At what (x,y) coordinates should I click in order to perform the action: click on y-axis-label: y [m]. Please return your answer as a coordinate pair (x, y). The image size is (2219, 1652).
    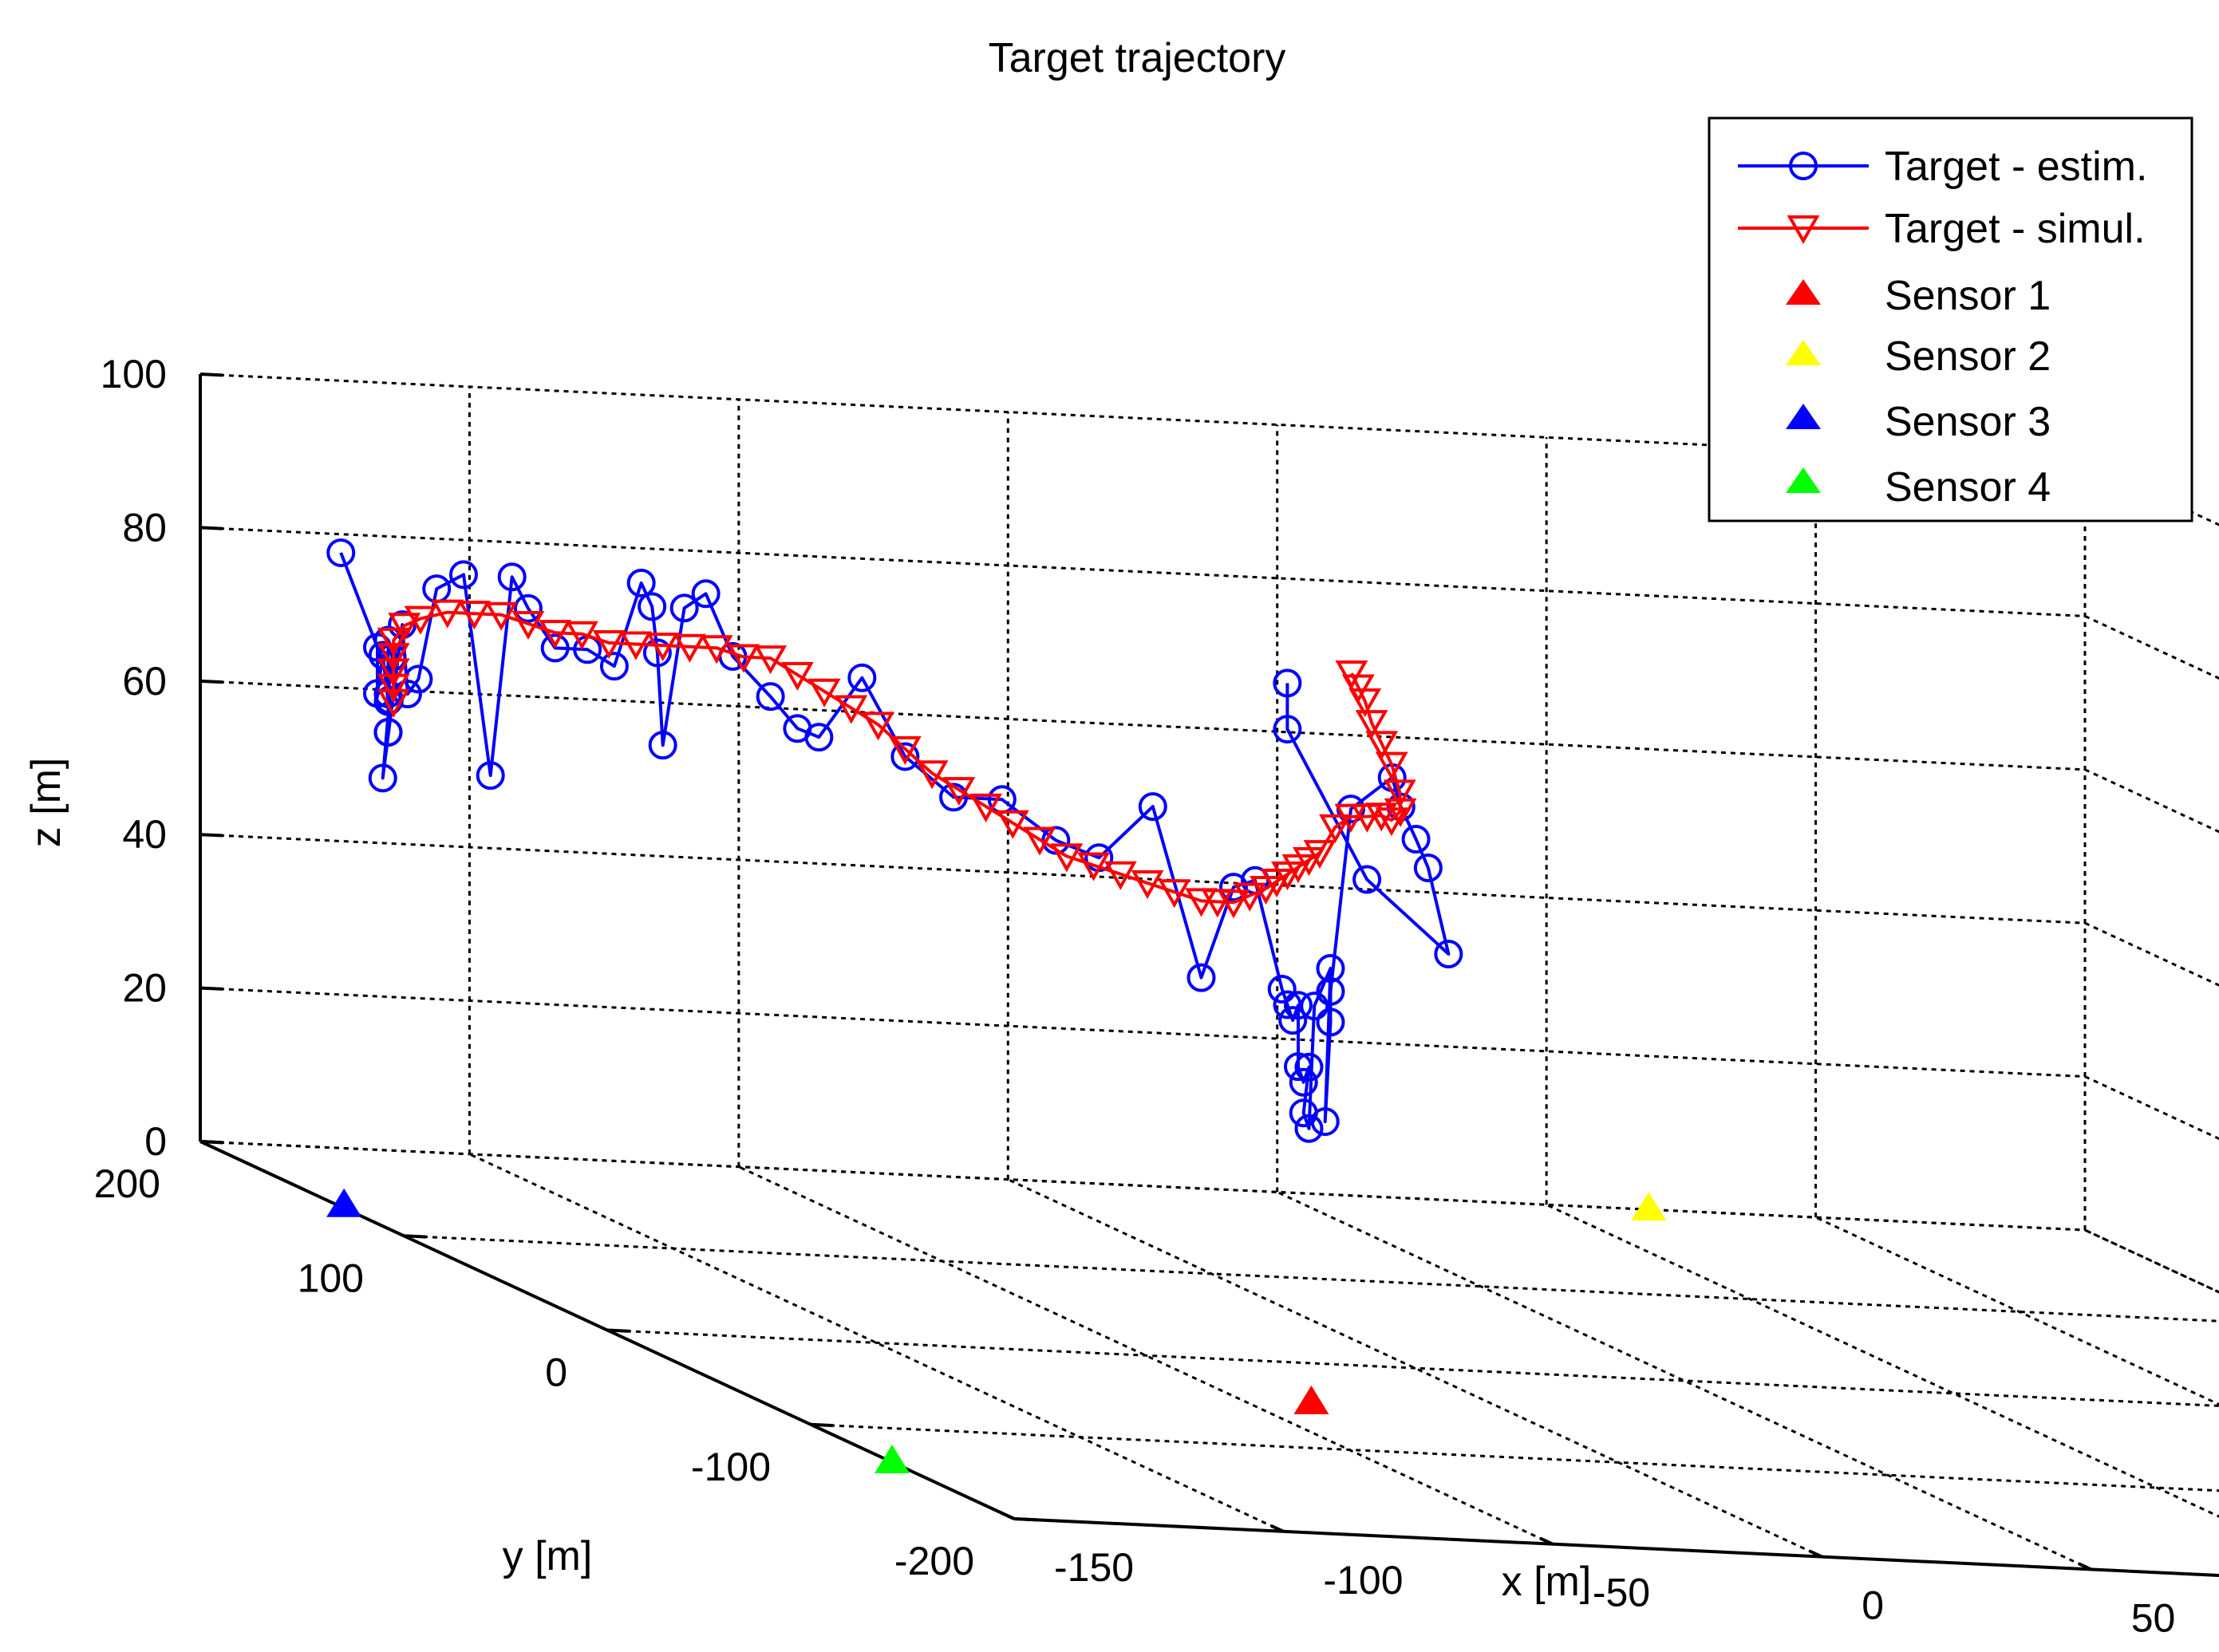
    Looking at the image, I should click on (548, 1556).